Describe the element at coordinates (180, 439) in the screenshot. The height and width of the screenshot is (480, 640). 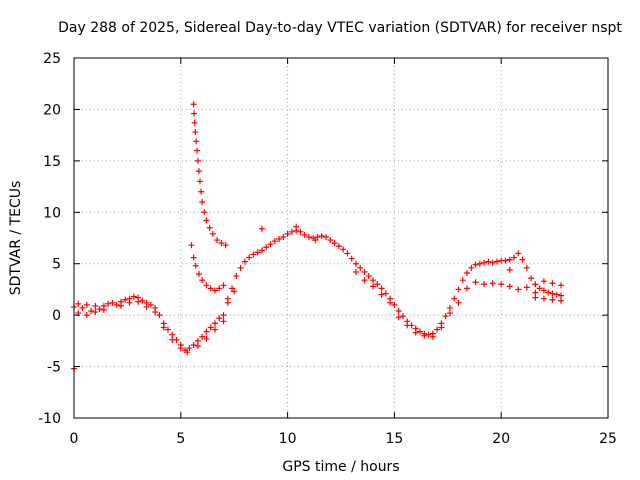
I see `x-tick-label: 5` at that location.